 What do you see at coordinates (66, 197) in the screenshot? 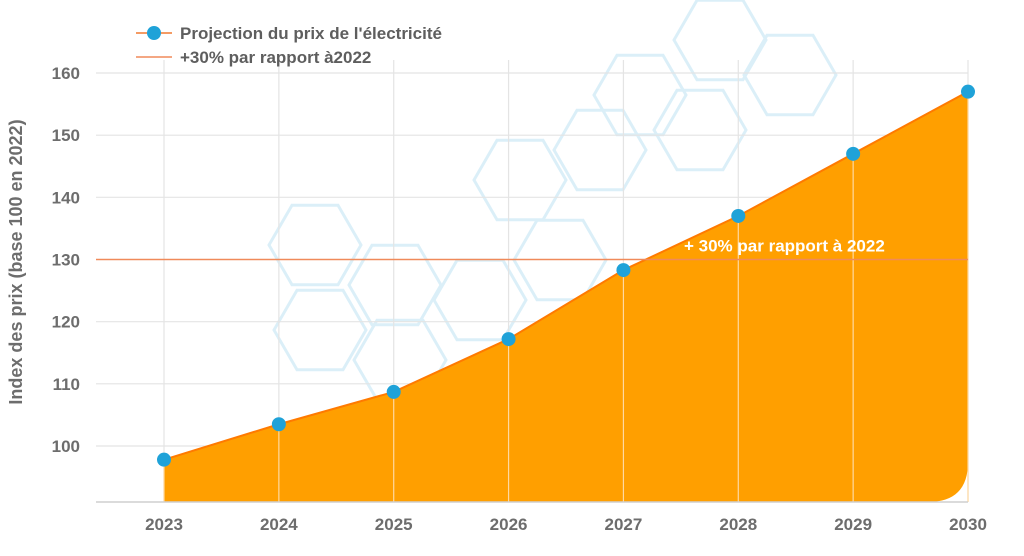
I see `y-tick-label: 140` at bounding box center [66, 197].